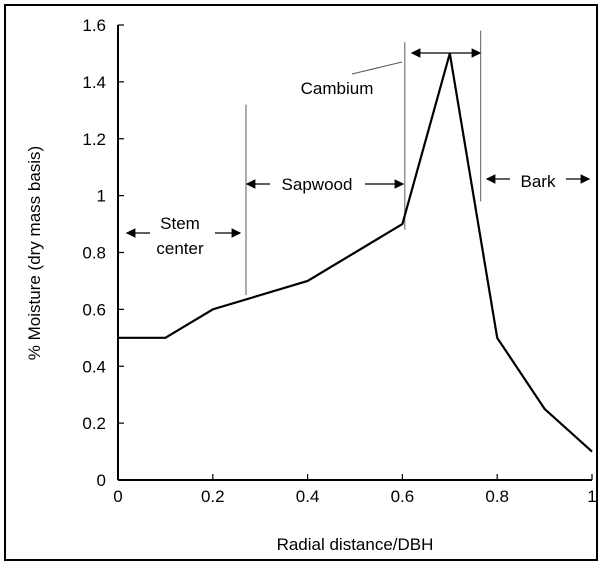 Image resolution: width=604 pixels, height=567 pixels. What do you see at coordinates (94, 366) in the screenshot?
I see `y-tick-label: 0.4` at bounding box center [94, 366].